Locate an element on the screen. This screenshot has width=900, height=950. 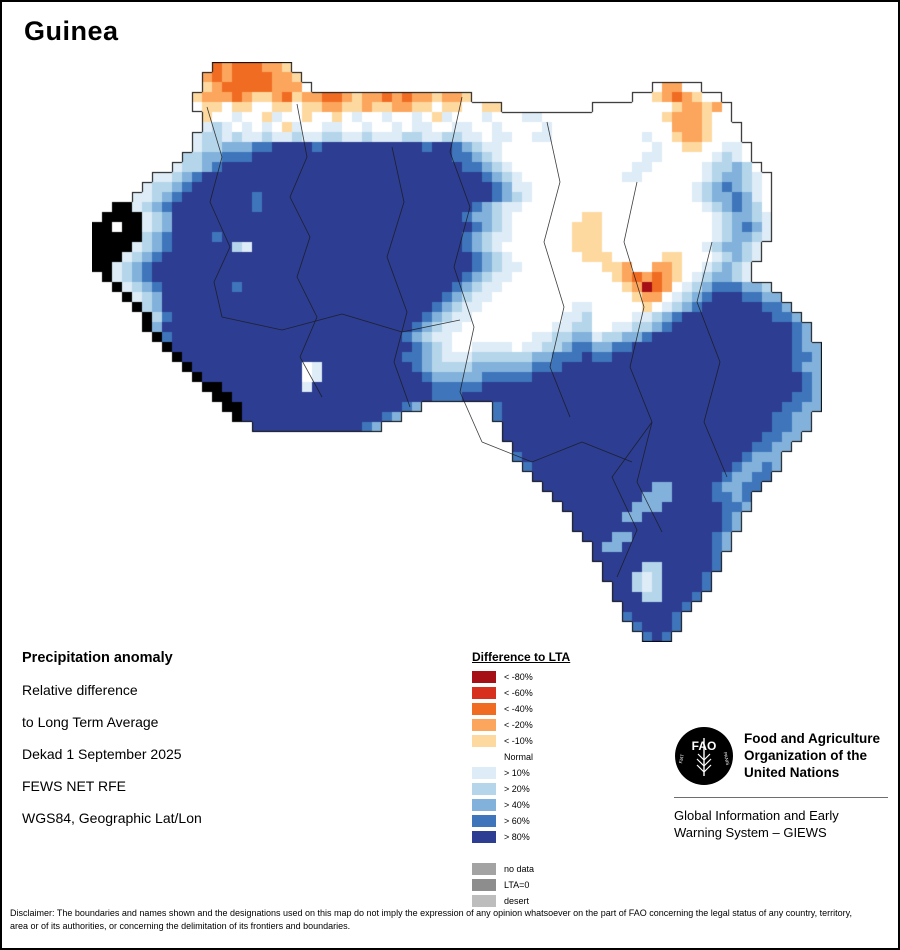
legend-item: > 60% is located at coordinates (521, 821).